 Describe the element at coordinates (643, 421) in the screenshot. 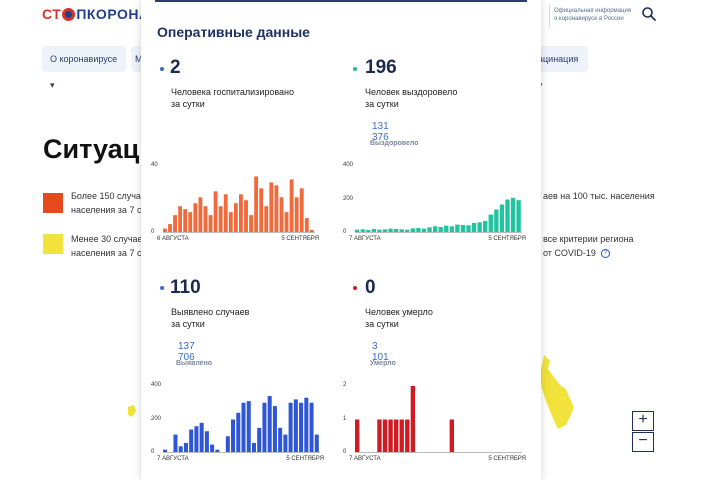

I see `zoom-in-button: +` at that location.